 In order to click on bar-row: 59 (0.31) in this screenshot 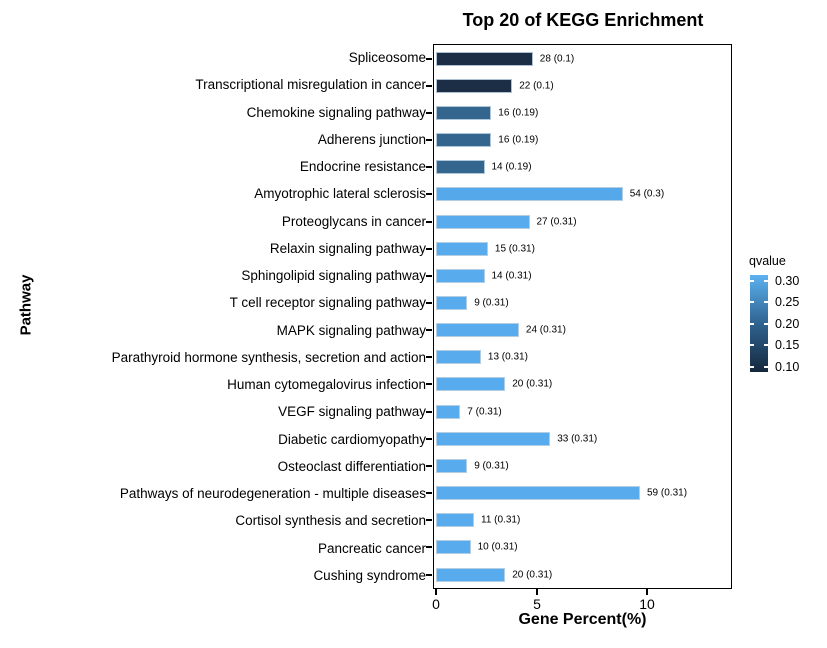, I will do `click(582, 493)`.